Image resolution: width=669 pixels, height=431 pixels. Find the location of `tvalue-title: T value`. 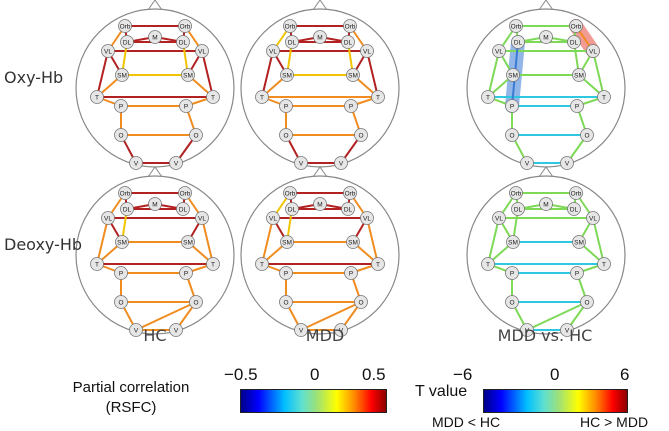

tvalue-title: T value is located at coordinates (441, 391).